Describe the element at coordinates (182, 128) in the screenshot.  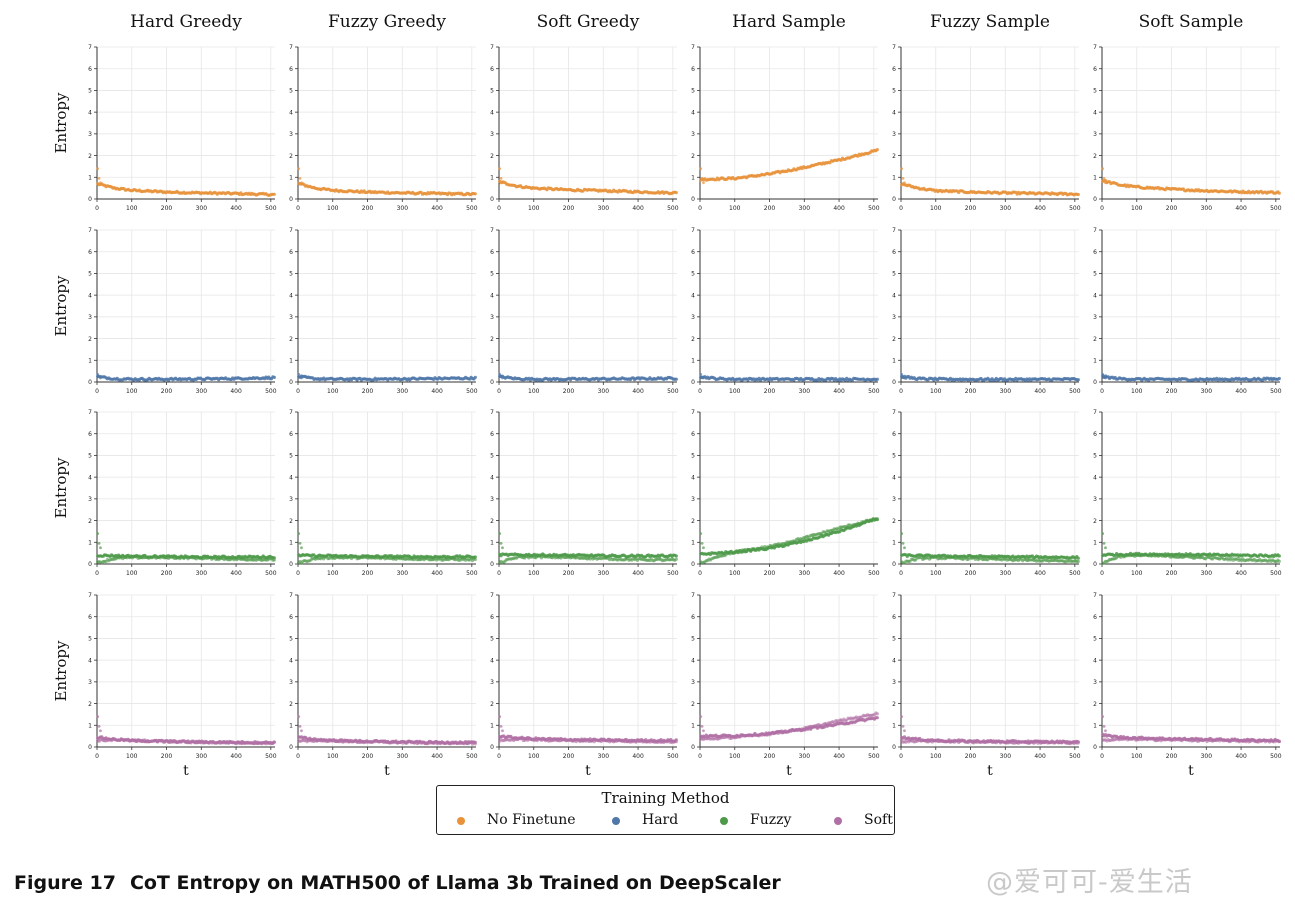
I see `panel-no-finetune-hard-greedy: 0 1 2 3 4 5 6 7 0 100 200 300 400 500` at that location.